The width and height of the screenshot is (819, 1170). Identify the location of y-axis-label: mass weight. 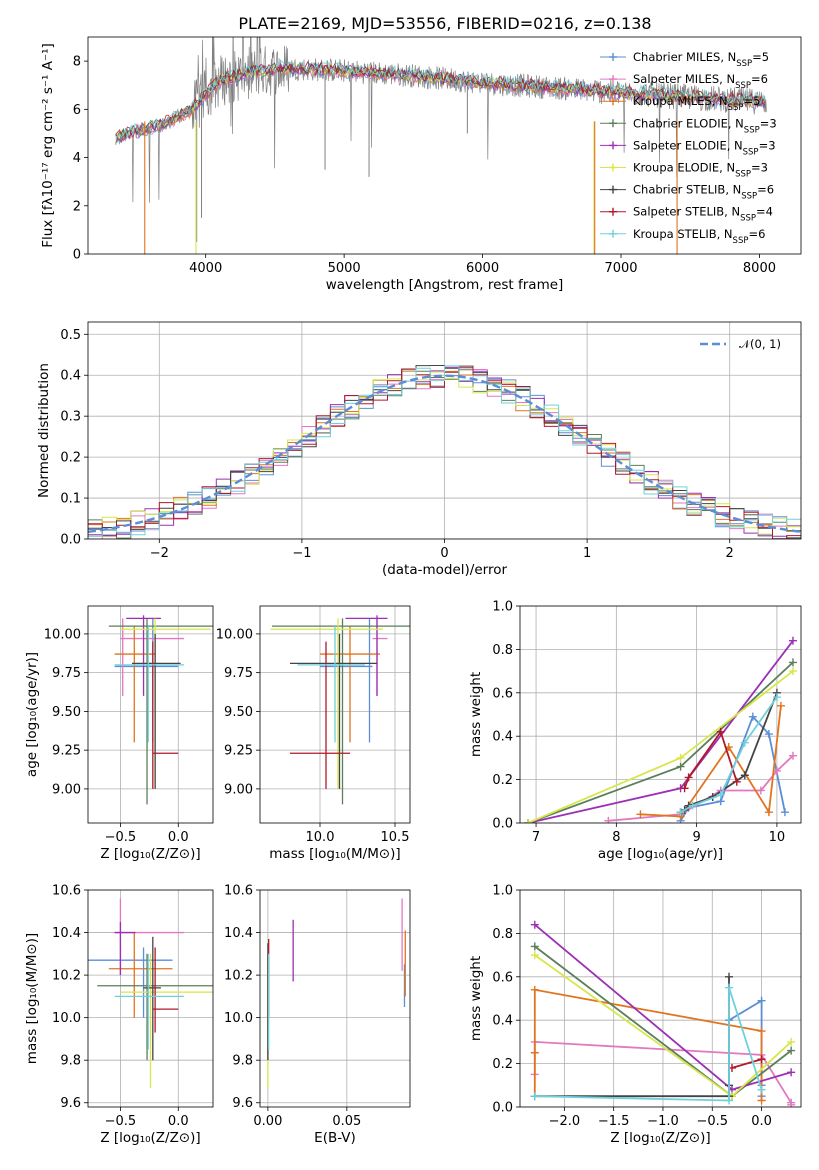
(476, 714).